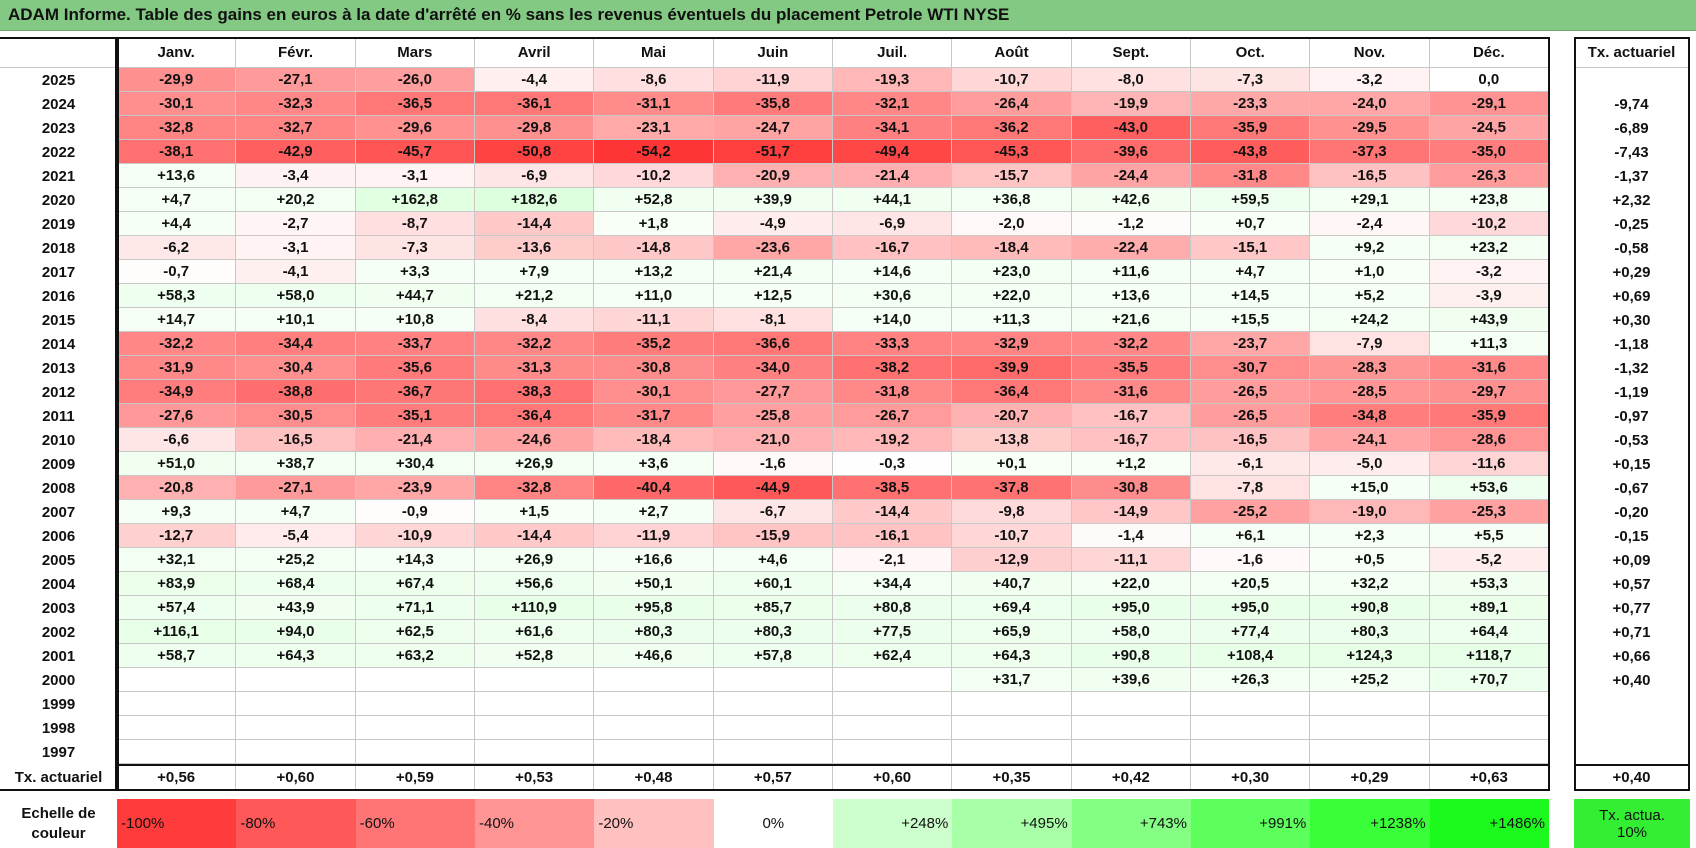 This screenshot has height=848, width=1696. Describe the element at coordinates (1251, 512) in the screenshot. I see `data-cell: -25,2` at that location.